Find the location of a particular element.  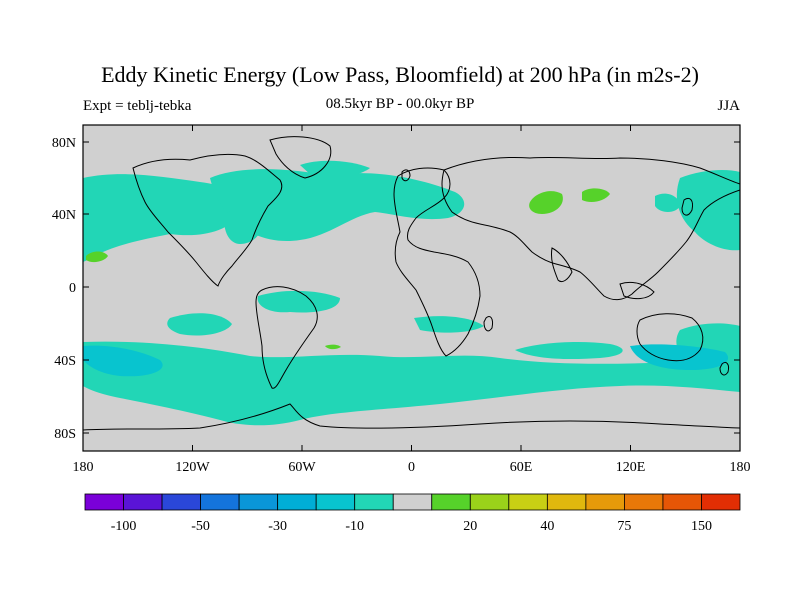

lon-tick-label: 0 is located at coordinates (411, 467).